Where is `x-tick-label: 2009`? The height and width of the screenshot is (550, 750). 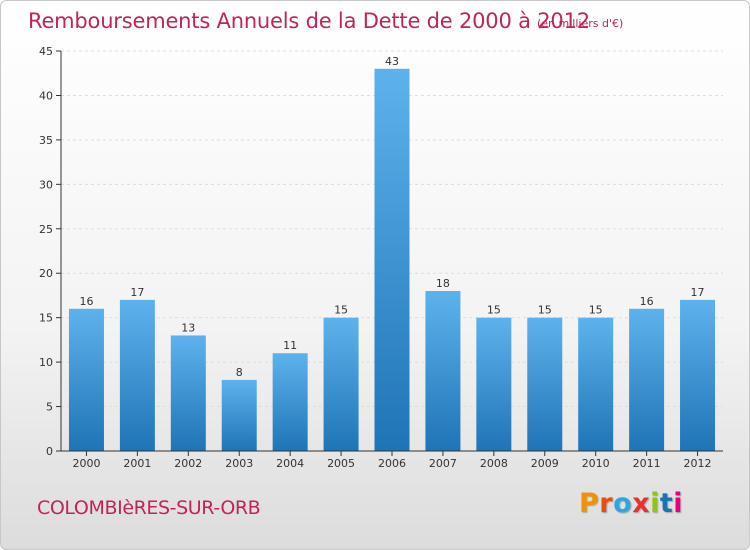 x-tick-label: 2009 is located at coordinates (545, 463).